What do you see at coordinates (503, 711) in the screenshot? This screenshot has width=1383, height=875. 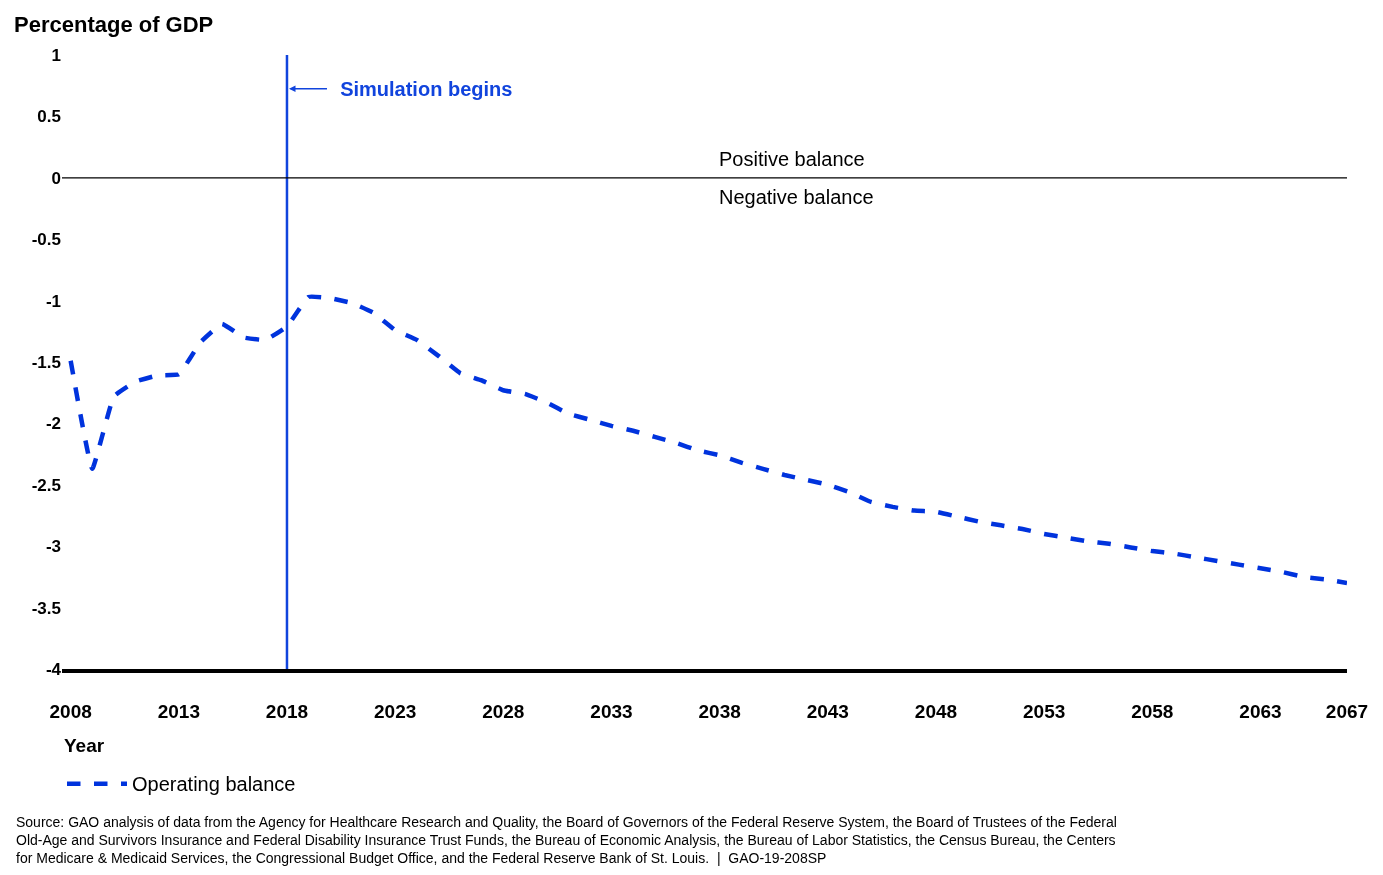 I see `x-tick-label: 2028` at bounding box center [503, 711].